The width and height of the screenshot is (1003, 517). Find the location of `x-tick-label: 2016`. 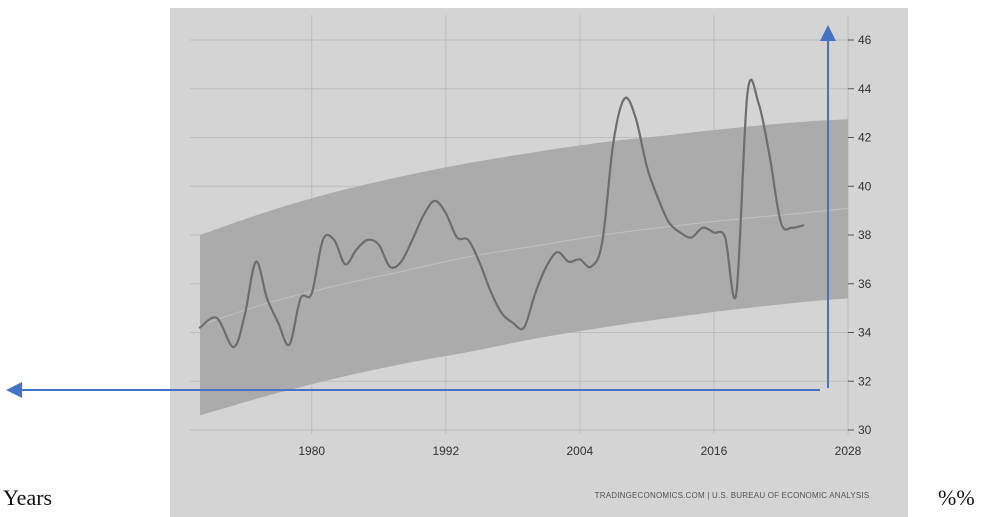

x-tick-label: 2016 is located at coordinates (714, 451).